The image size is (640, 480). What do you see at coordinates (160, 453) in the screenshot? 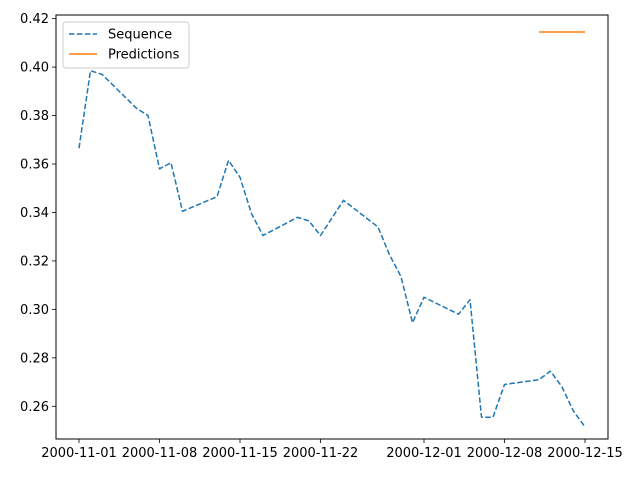
I see `x-tick-label: 2000-11-08` at bounding box center [160, 453].